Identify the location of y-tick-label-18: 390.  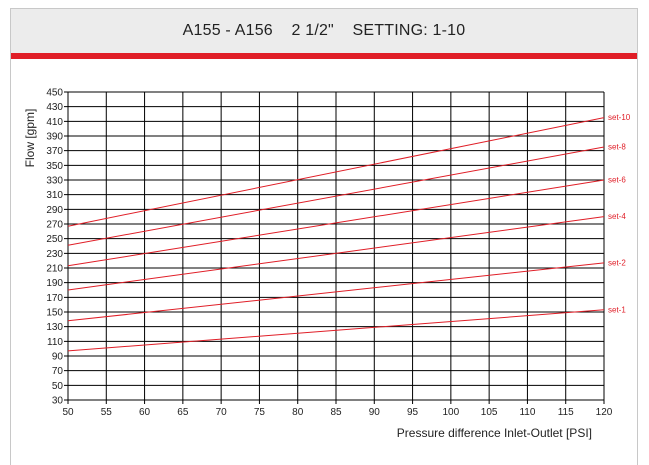
(54, 137).